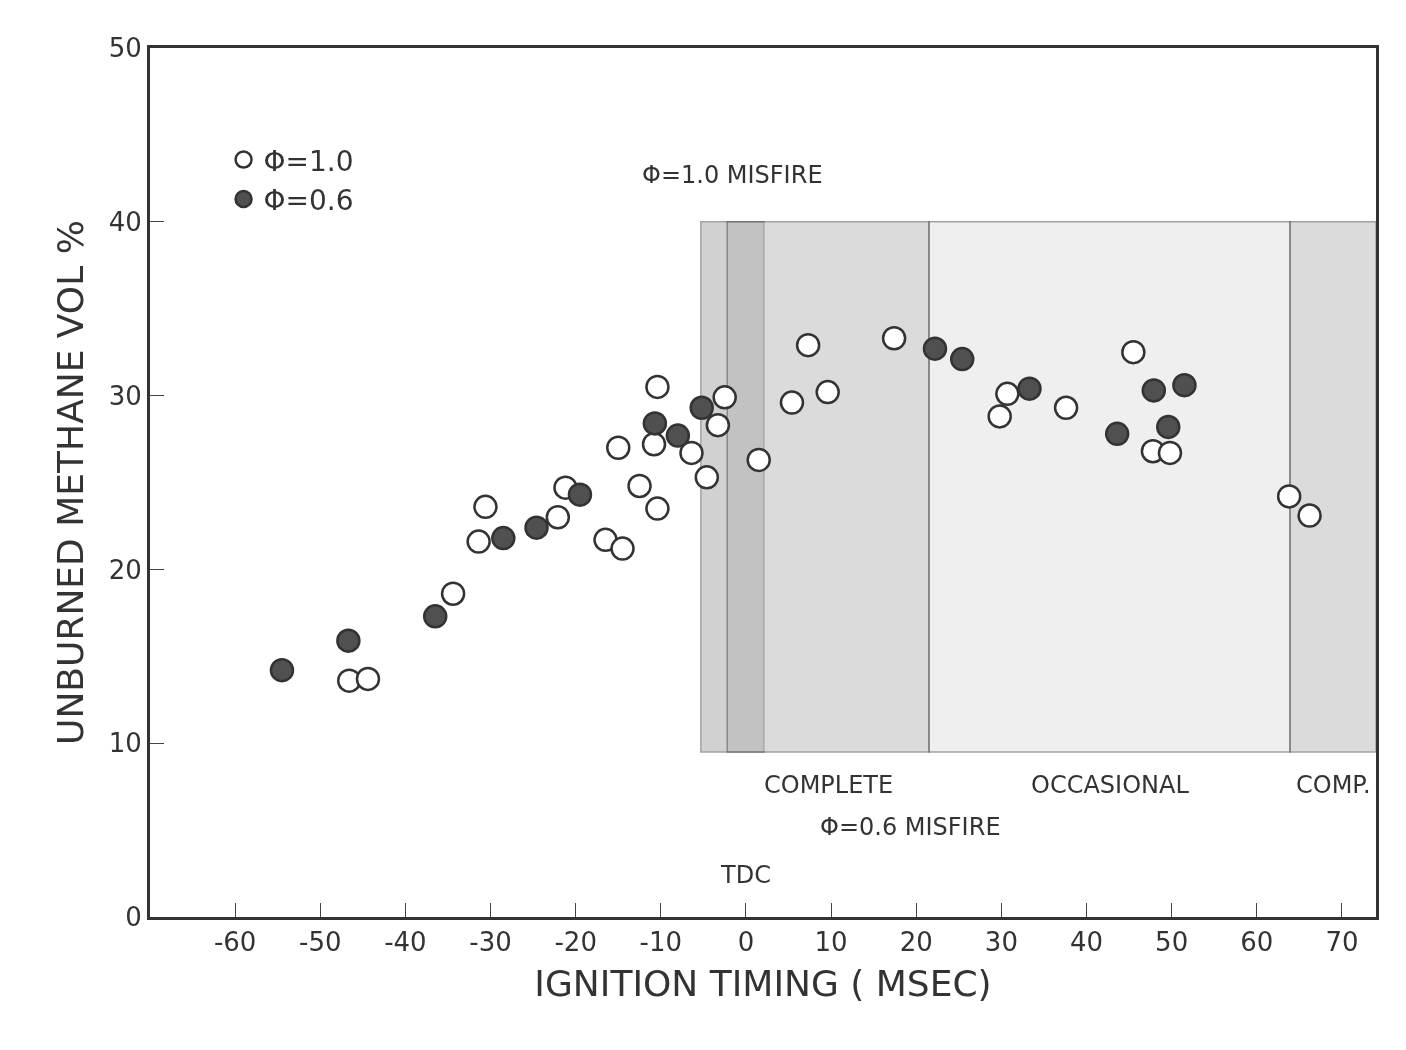  I want to click on x-tick-label: -60, so click(235, 942).